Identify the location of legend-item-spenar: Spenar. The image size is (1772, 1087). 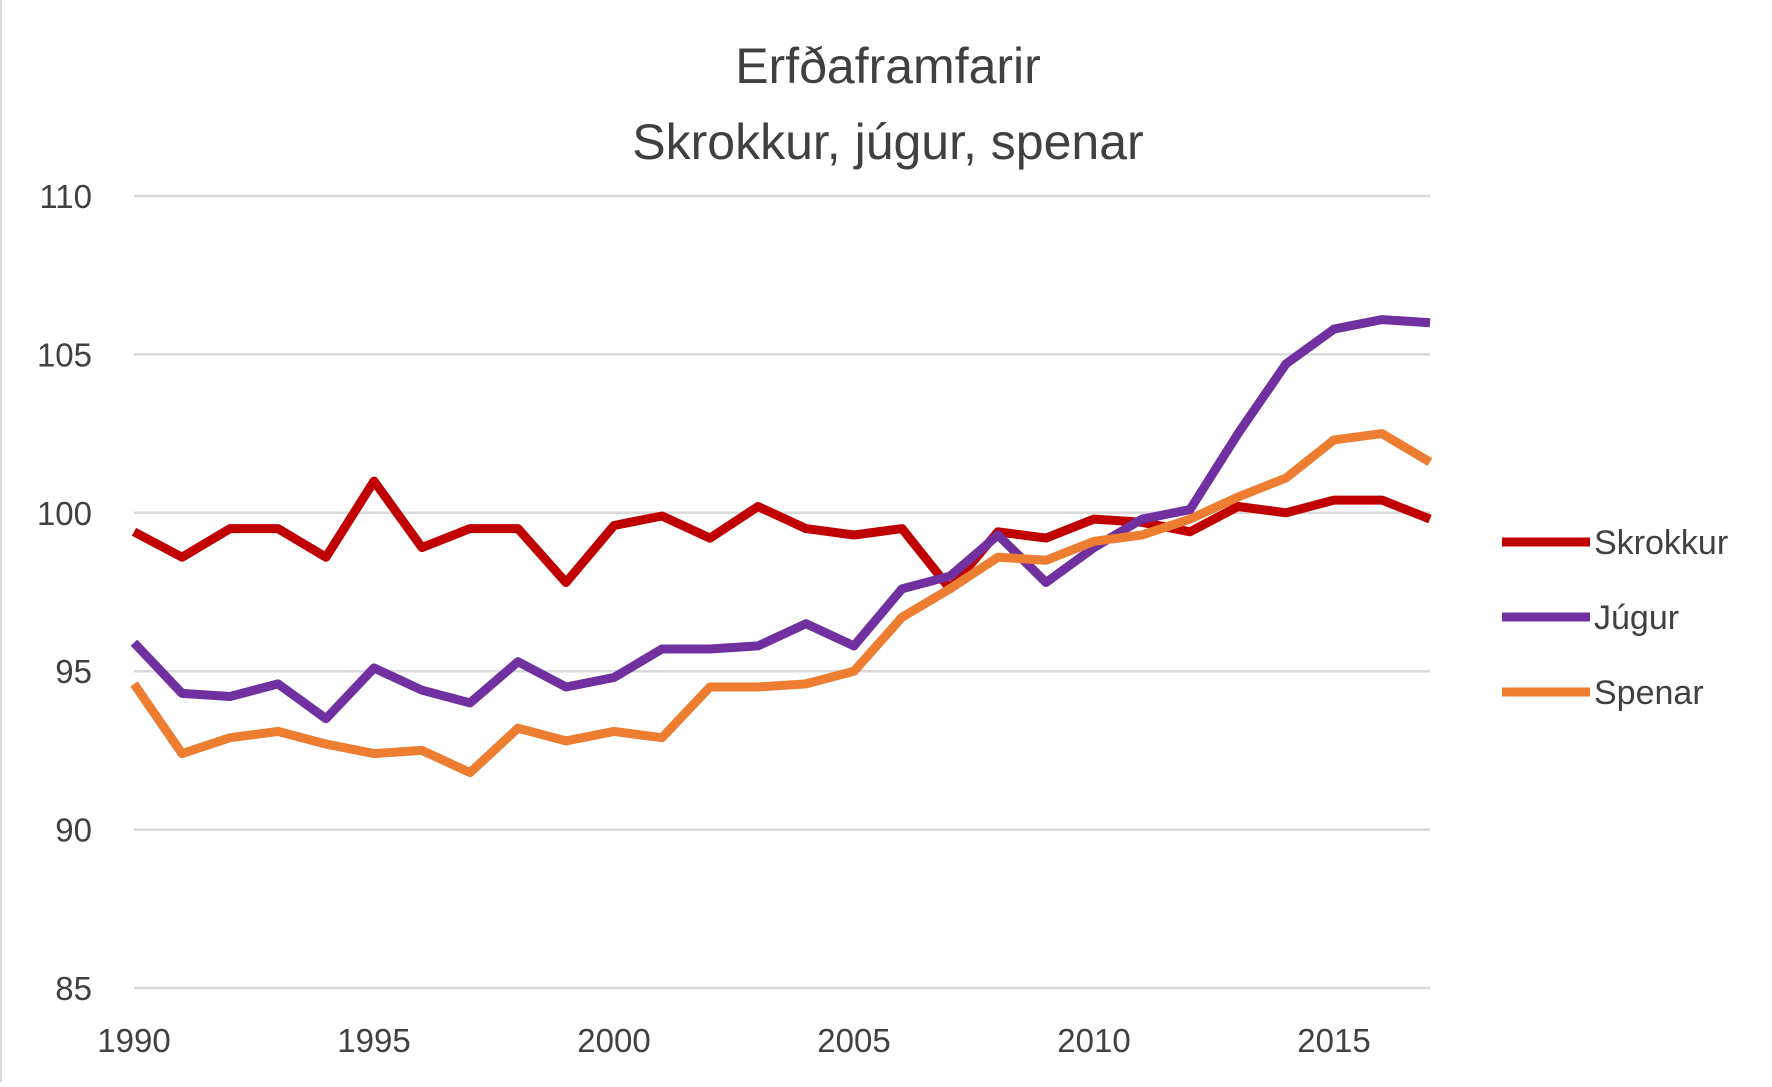
(1603, 693).